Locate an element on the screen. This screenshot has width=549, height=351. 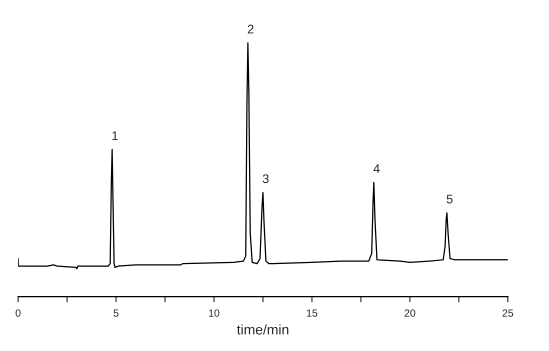
x-tick-label: 25 is located at coordinates (508, 313).